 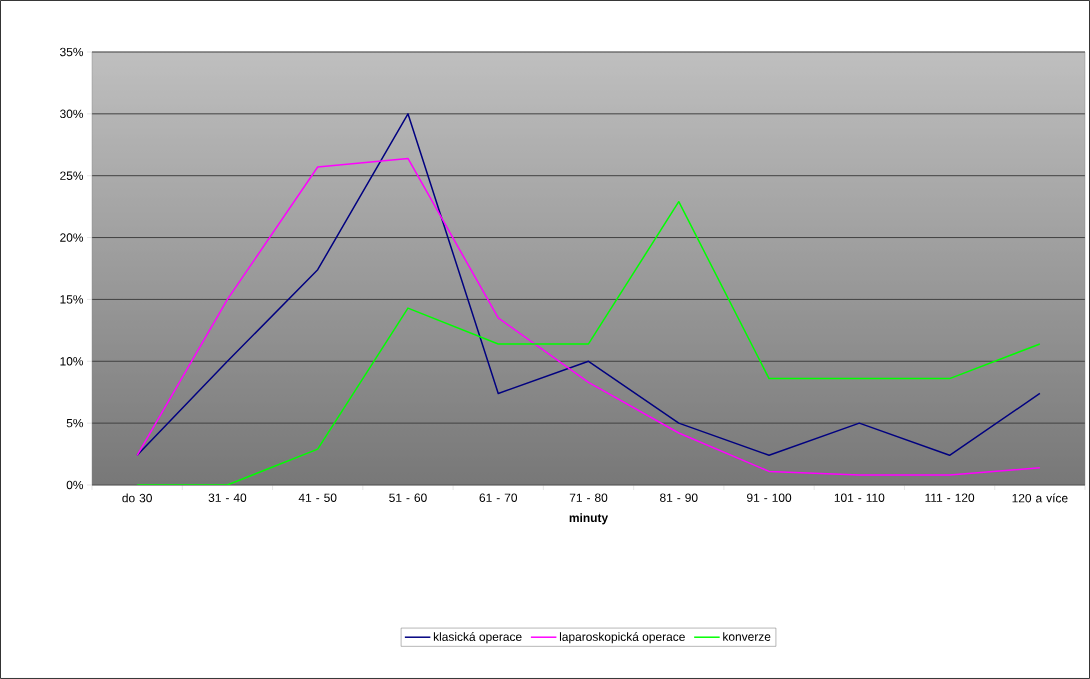 I want to click on x-tick-label: 71 - 80, so click(x=588, y=497).